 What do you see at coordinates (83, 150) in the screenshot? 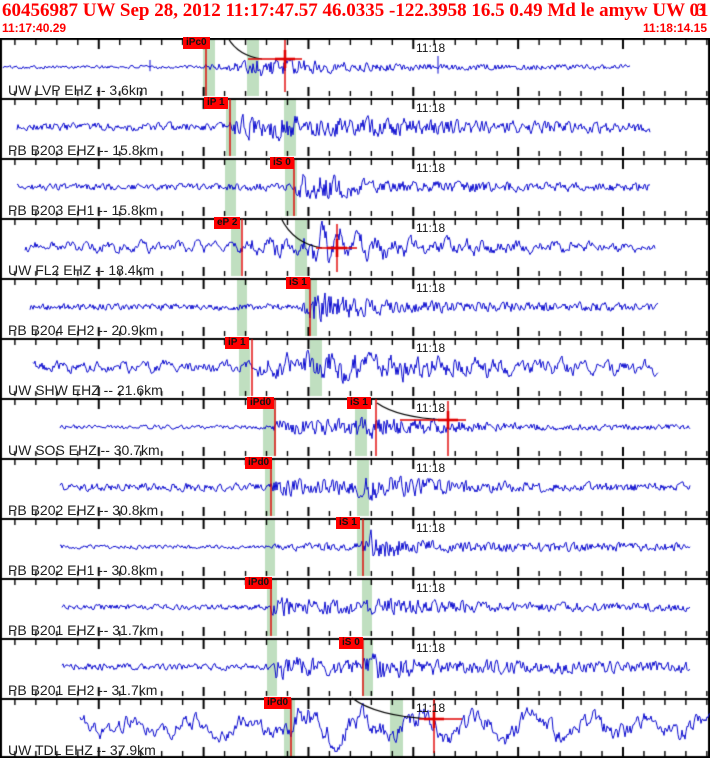
I see `station-label: PB B203 EHZ -- 15.8km` at bounding box center [83, 150].